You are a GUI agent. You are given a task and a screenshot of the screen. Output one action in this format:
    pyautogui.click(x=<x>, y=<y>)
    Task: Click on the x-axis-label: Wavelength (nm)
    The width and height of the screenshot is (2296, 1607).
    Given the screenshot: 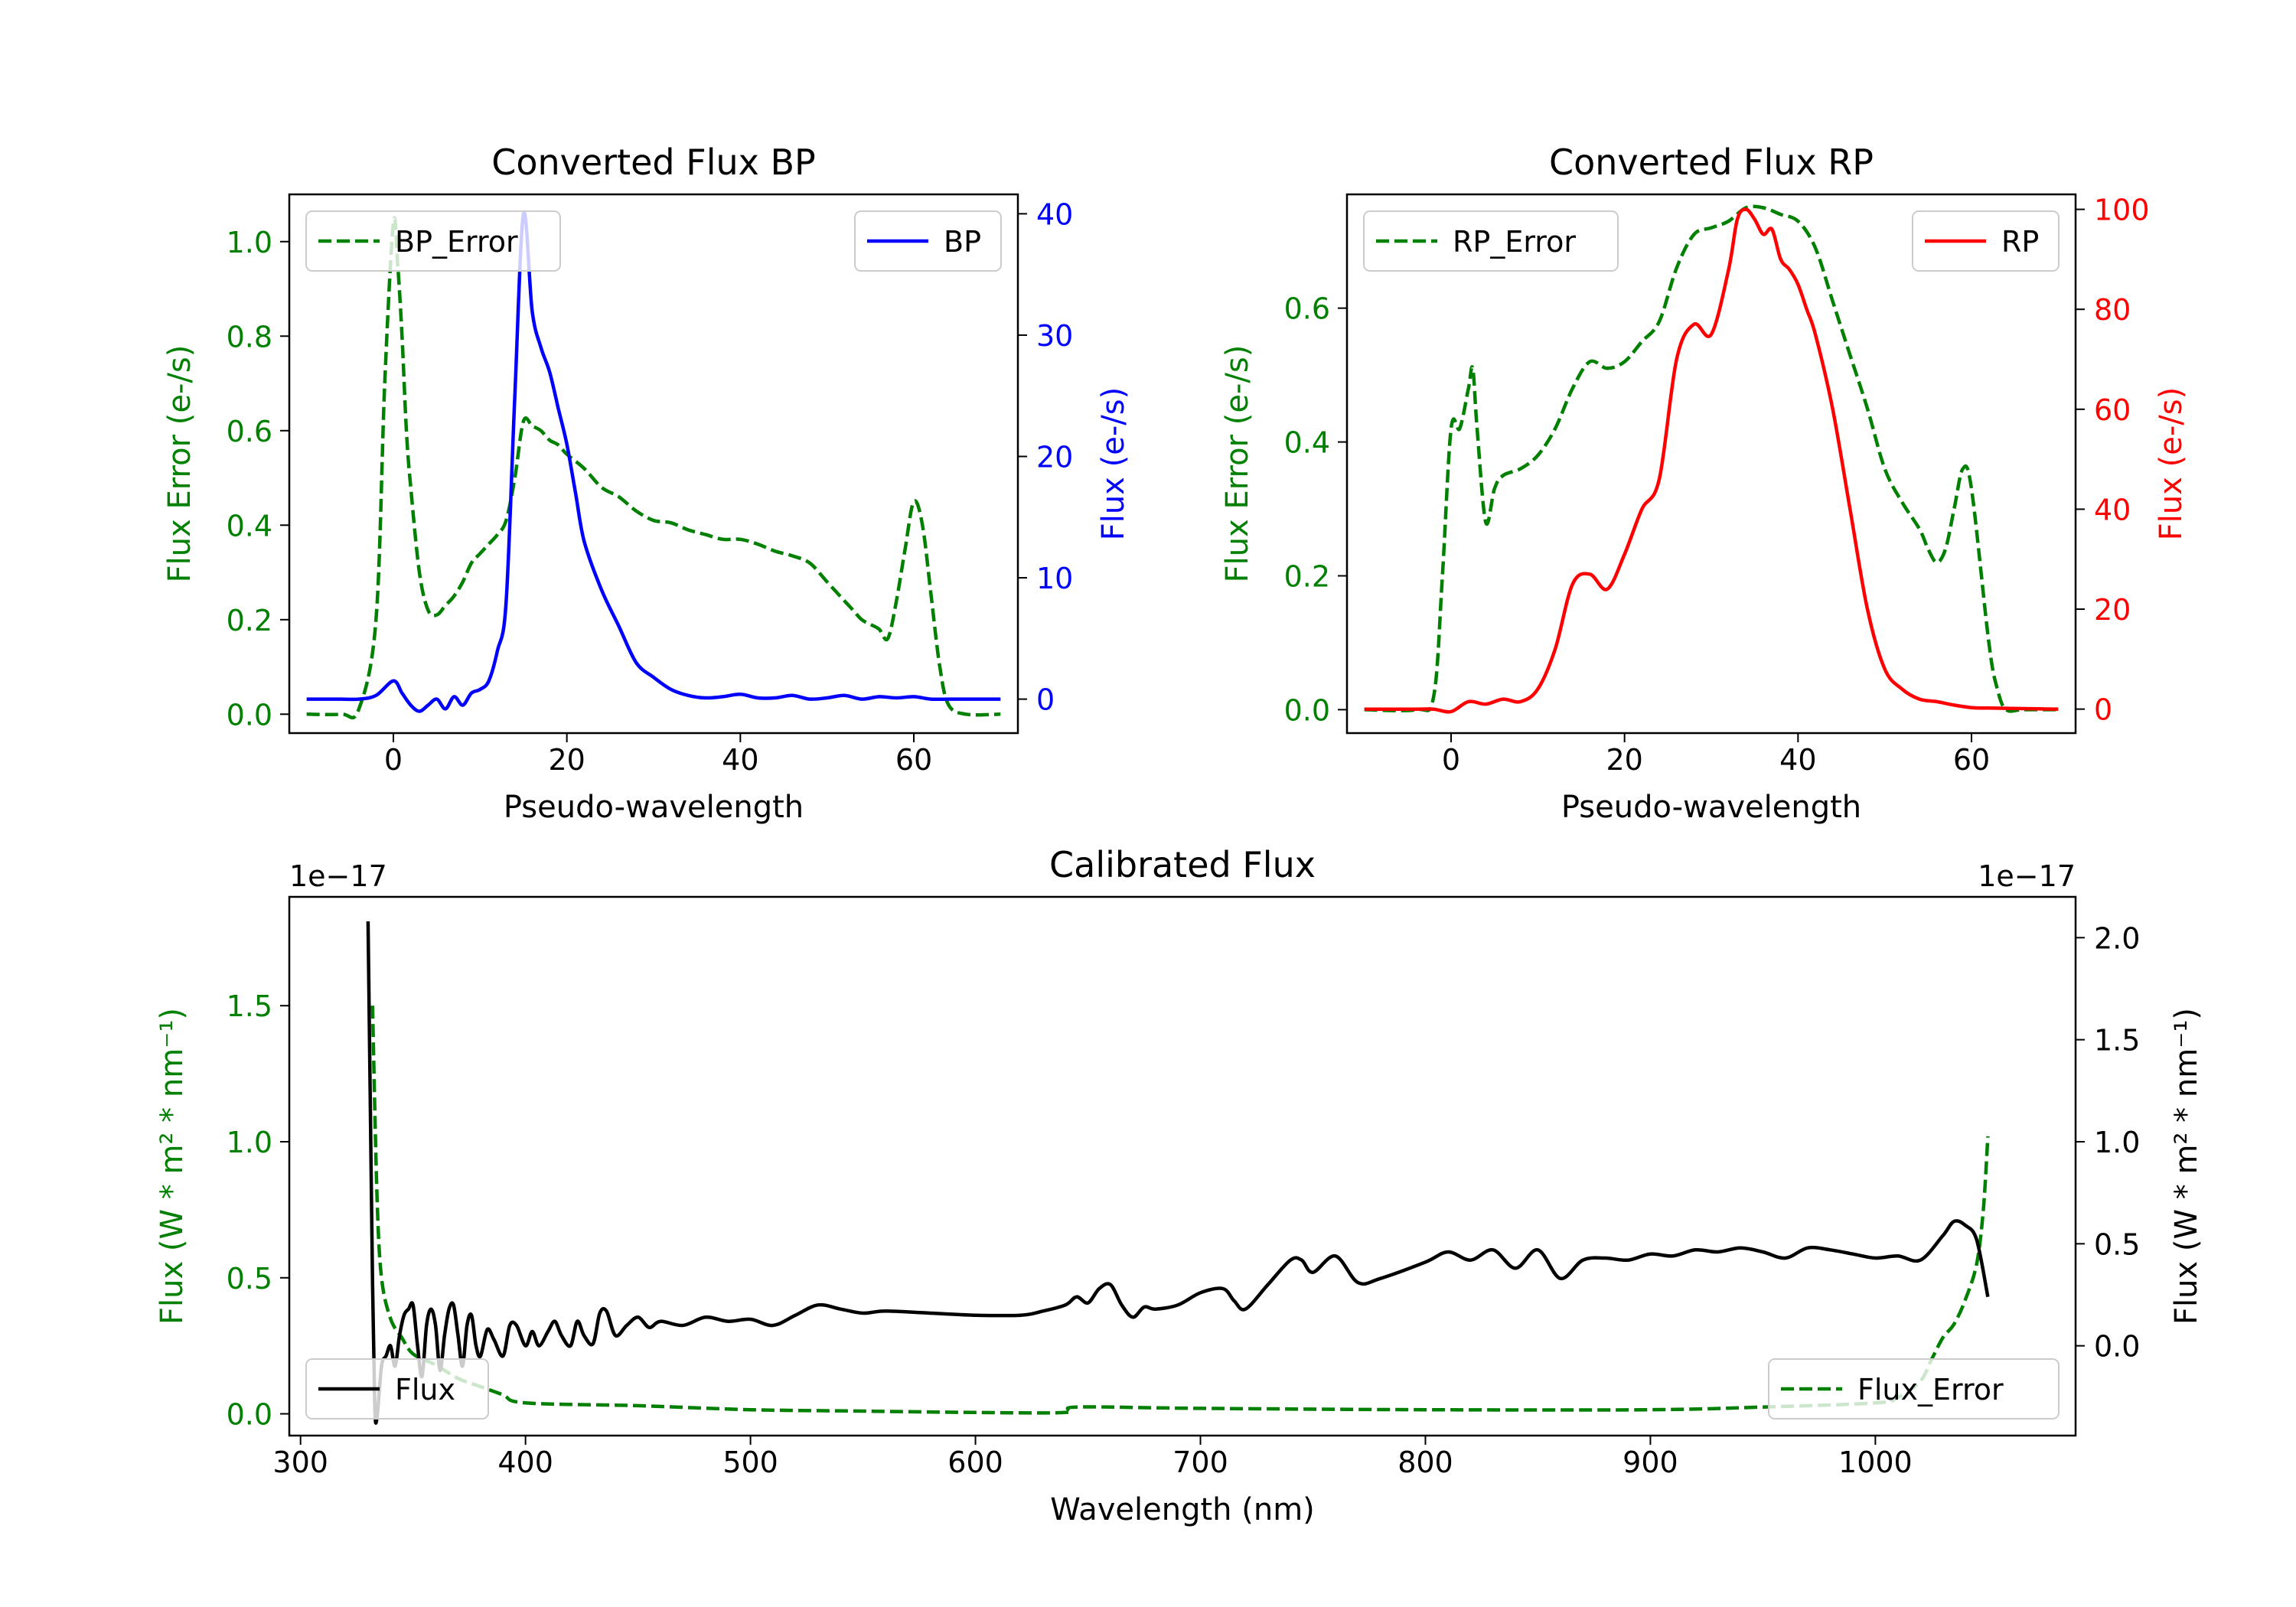 What is the action you would take?
    pyautogui.click(x=1182, y=1509)
    